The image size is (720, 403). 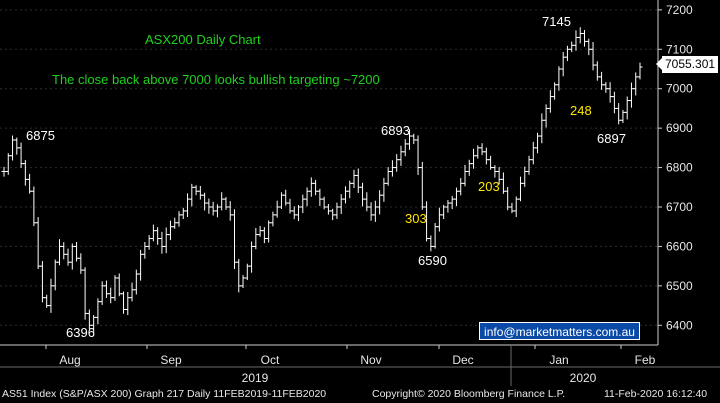 I want to click on contact-email: info@marketmatters.com.au, so click(x=559, y=331).